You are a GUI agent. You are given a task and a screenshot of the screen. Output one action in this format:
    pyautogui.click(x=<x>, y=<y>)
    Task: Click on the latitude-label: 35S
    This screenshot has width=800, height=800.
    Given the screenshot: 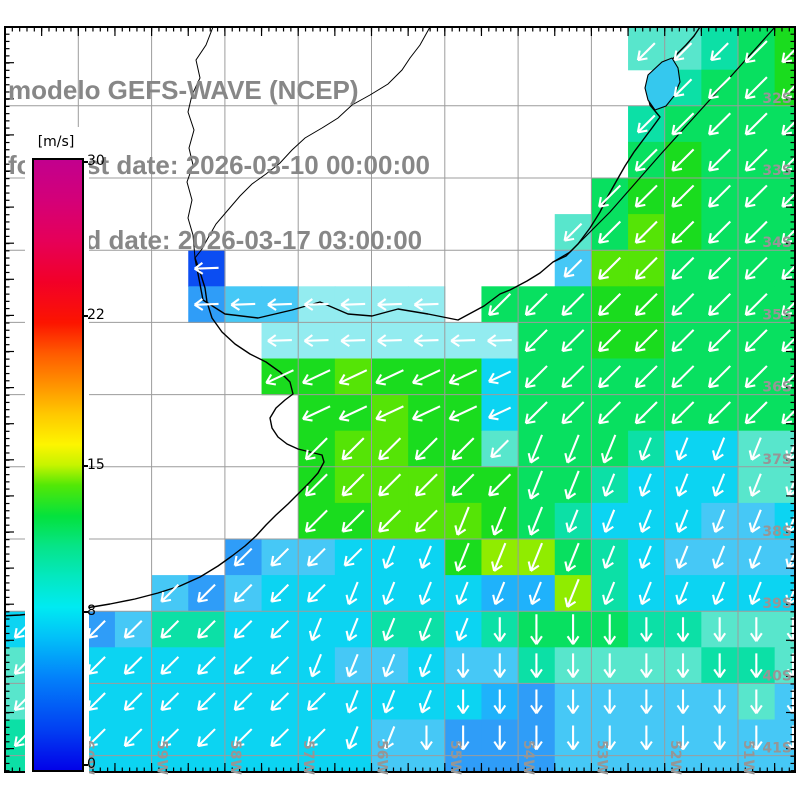 What is the action you would take?
    pyautogui.click(x=777, y=315)
    